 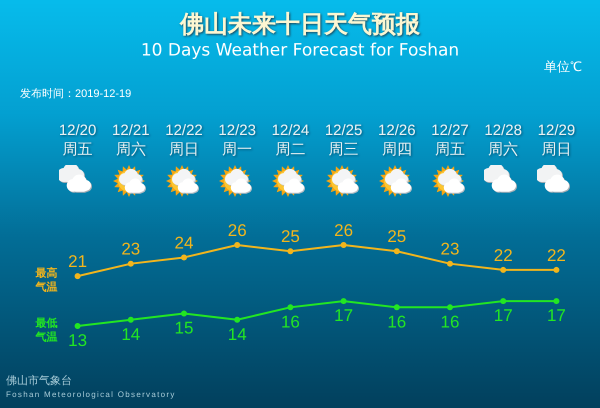 I want to click on data-label: 24, so click(x=184, y=242).